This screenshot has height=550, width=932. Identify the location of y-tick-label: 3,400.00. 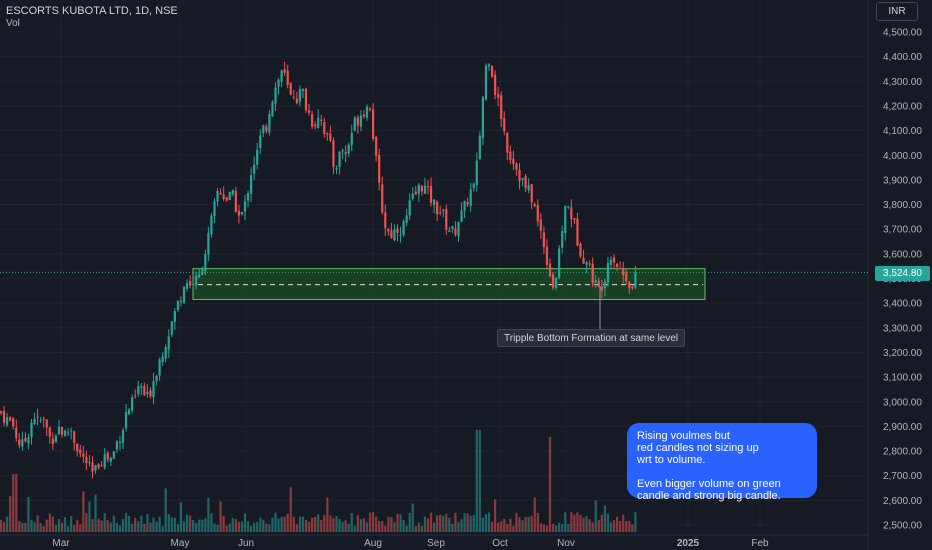
(902, 304).